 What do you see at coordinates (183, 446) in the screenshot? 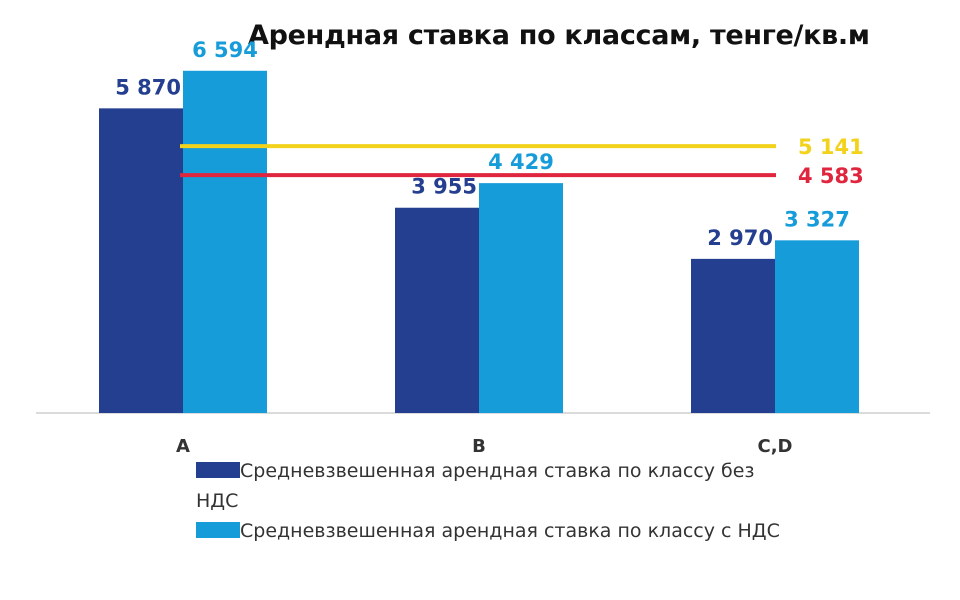
I see `x-tick-label: A` at bounding box center [183, 446].